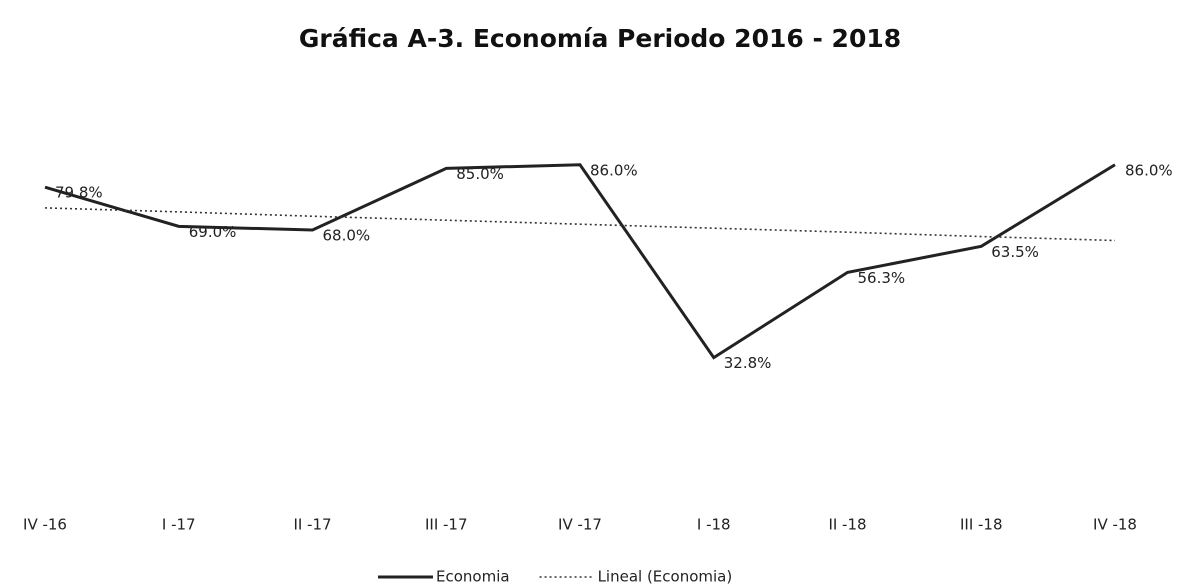 Image resolution: width=1200 pixels, height=586 pixels. What do you see at coordinates (1115, 525) in the screenshot?
I see `x-tick-label: IV -18` at bounding box center [1115, 525].